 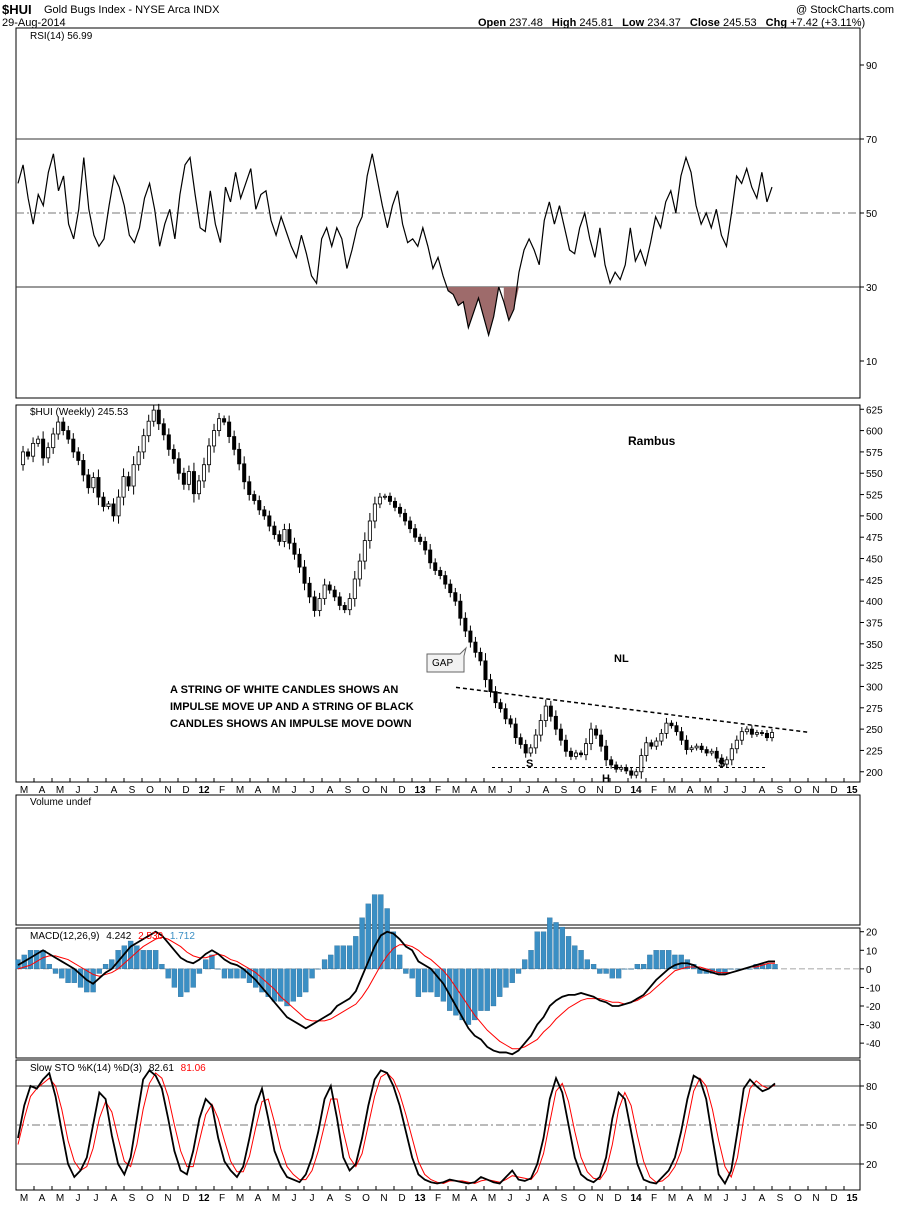 I want to click on rsi-tick-label: 10, so click(x=872, y=362).